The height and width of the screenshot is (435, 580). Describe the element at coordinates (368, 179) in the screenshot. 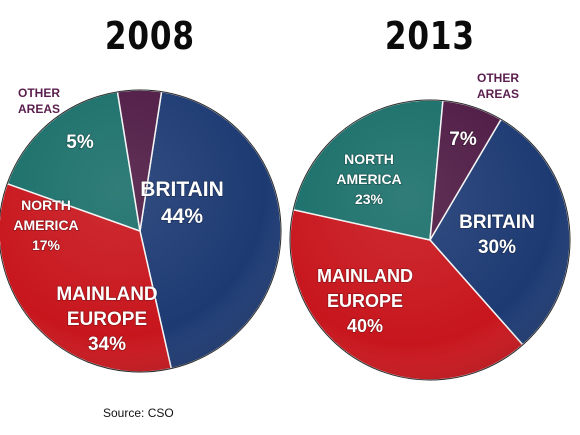

I see `slice-label-north-america: NORTH AMERICA 23%` at that location.